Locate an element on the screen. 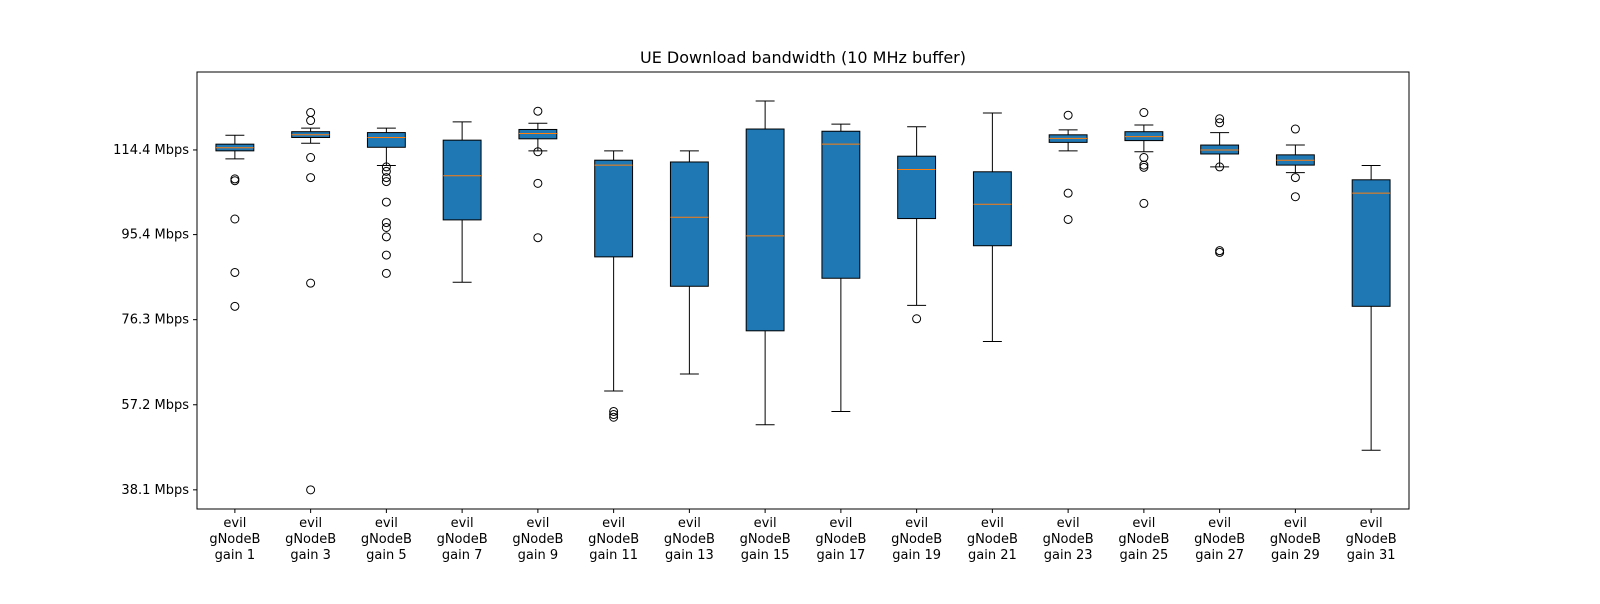 The height and width of the screenshot is (604, 1600). x-tick-label: evil gNodeB gain 21 is located at coordinates (992, 539).